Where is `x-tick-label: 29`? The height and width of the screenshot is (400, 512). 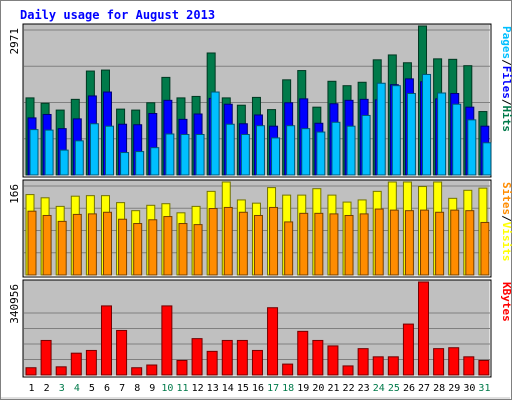 x-tick-label: 29 is located at coordinates (454, 388).